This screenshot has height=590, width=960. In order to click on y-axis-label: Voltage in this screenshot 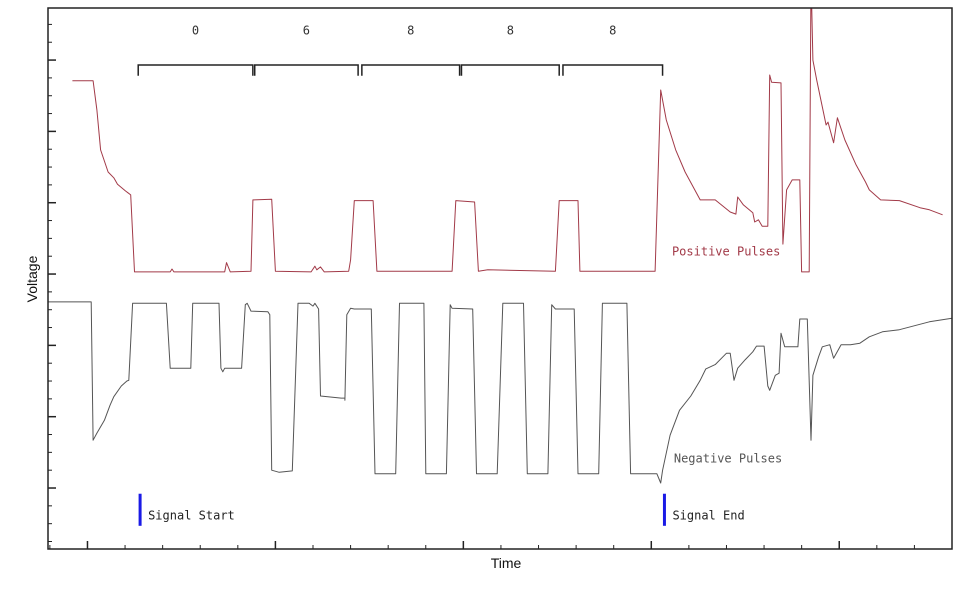, I will do `click(32, 278)`.